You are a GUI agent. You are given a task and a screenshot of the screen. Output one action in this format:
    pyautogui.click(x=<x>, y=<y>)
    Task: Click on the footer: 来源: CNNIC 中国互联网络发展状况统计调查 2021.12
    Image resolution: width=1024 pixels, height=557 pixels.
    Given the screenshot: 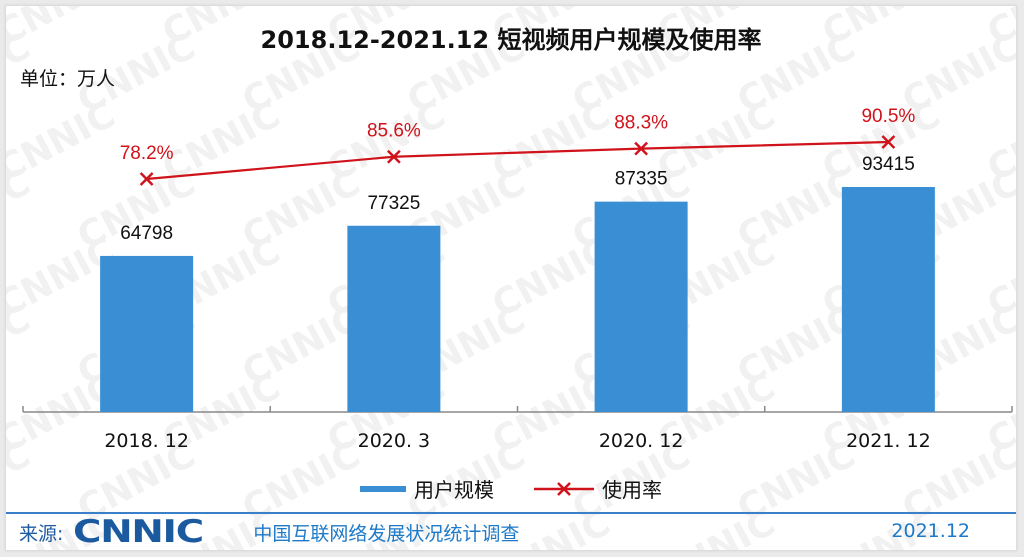 What is the action you would take?
    pyautogui.click(x=511, y=532)
    